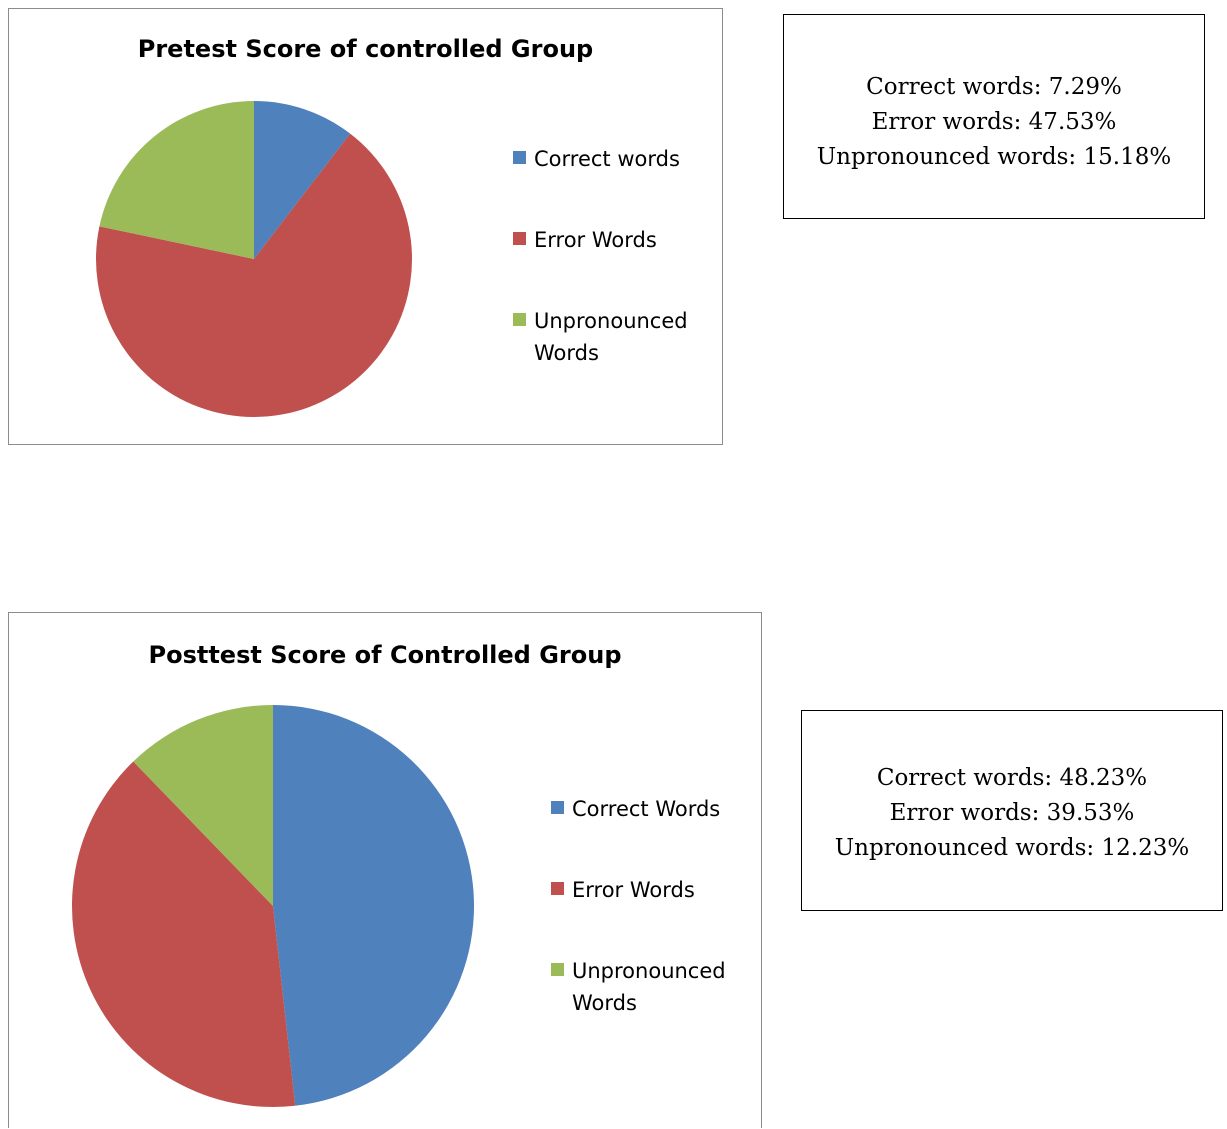  What do you see at coordinates (607, 159) in the screenshot?
I see `legend-label: Correct words` at bounding box center [607, 159].